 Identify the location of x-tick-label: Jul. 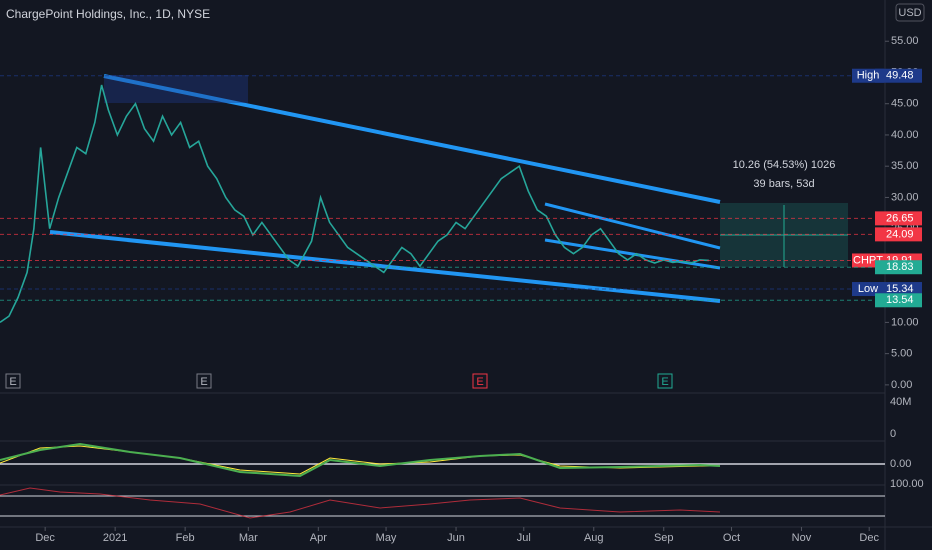
(524, 538).